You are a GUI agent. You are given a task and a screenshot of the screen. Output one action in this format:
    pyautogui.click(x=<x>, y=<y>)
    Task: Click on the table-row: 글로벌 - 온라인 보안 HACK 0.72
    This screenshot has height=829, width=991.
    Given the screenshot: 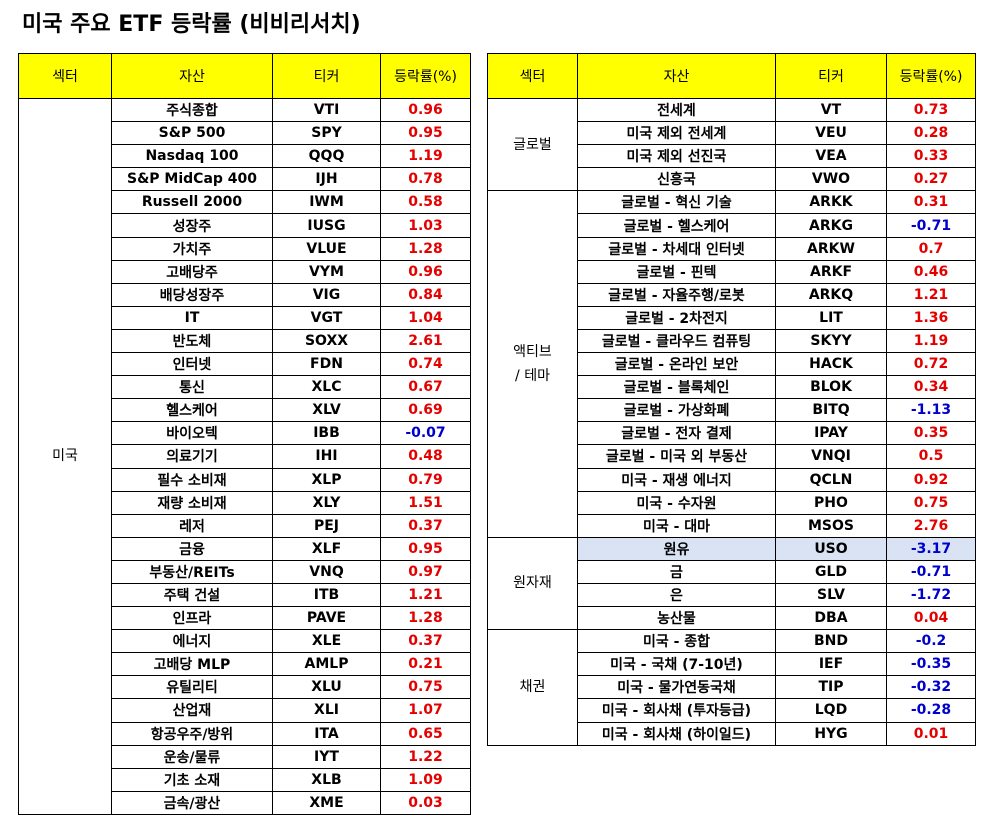 What is the action you would take?
    pyautogui.click(x=732, y=364)
    